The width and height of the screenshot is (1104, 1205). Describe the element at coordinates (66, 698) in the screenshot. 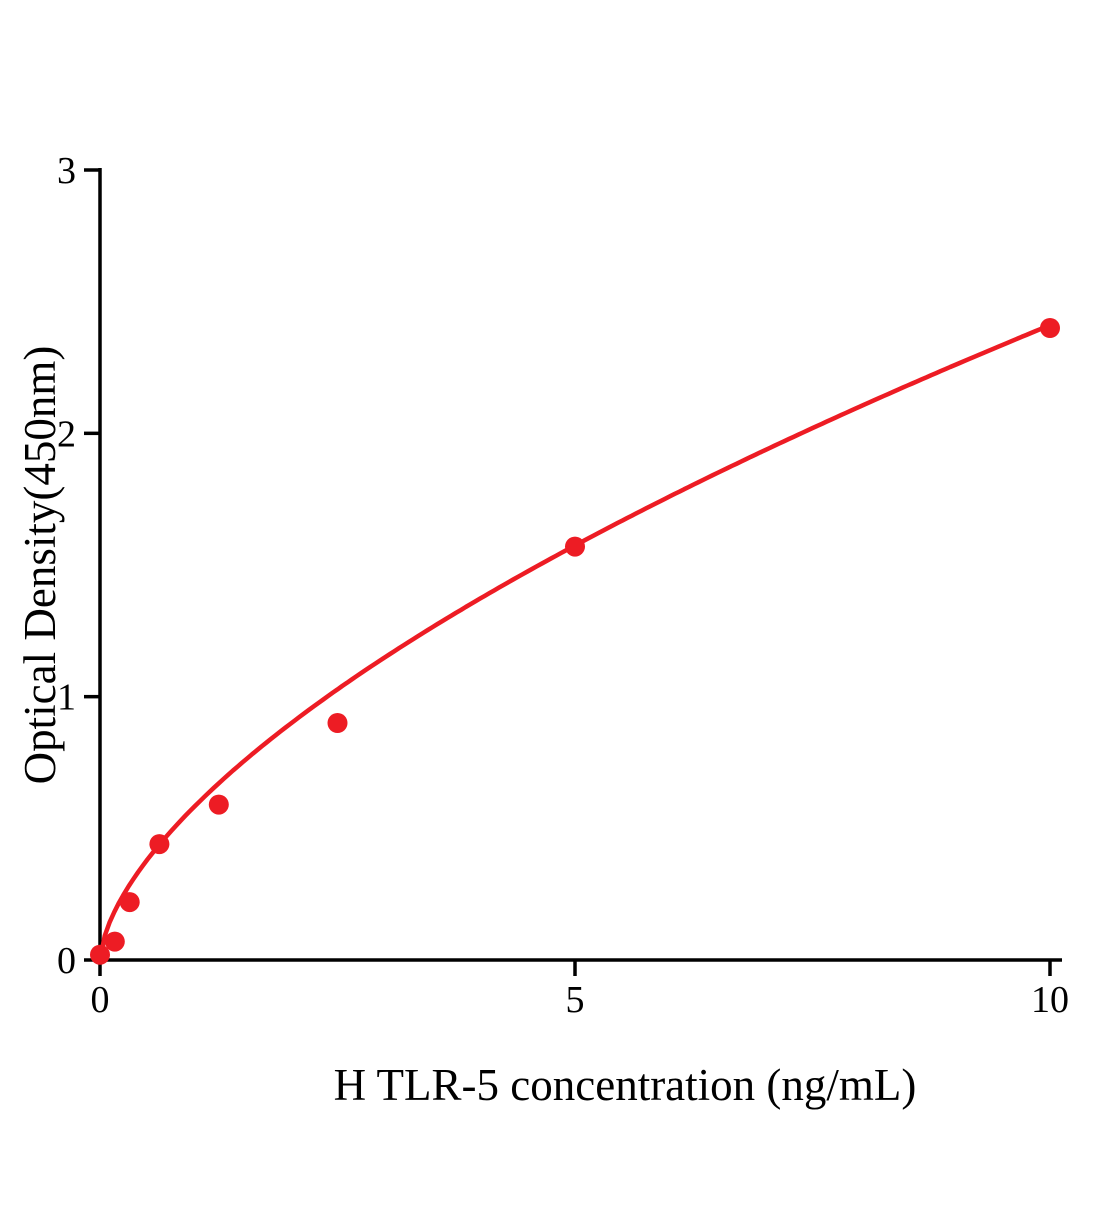

I see `y-tick-label: 1` at that location.